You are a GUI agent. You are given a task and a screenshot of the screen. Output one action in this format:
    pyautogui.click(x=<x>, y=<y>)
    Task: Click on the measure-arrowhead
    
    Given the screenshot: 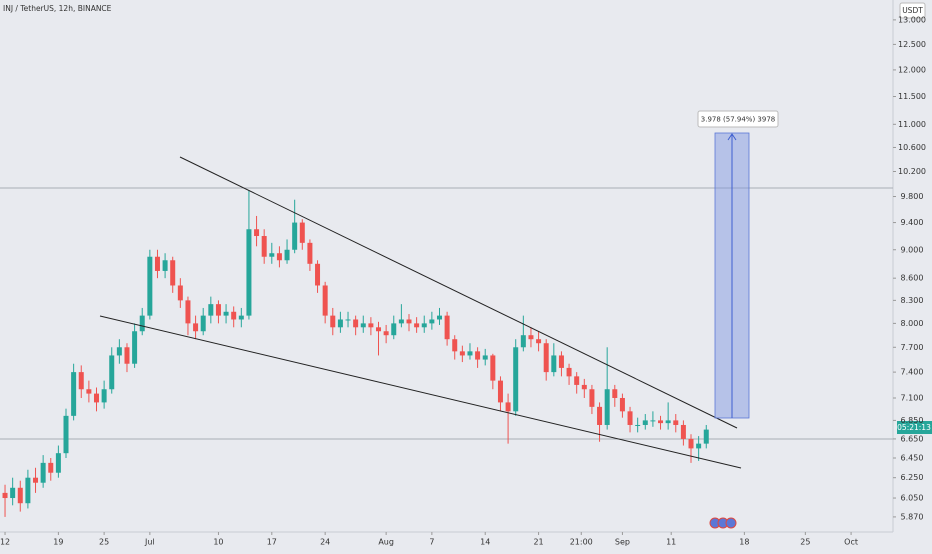 What is the action you would take?
    pyautogui.click(x=732, y=137)
    